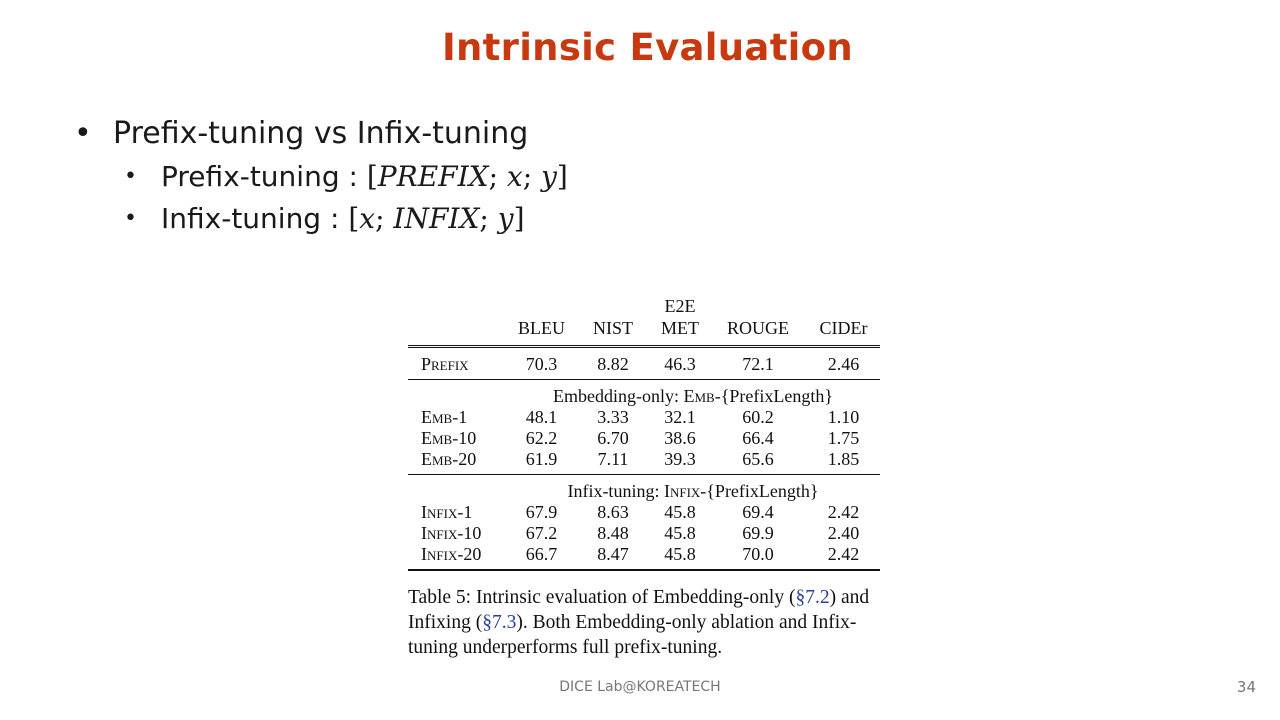 The image size is (1280, 720). Describe the element at coordinates (449, 438) in the screenshot. I see `row-label: Emb-10` at that location.